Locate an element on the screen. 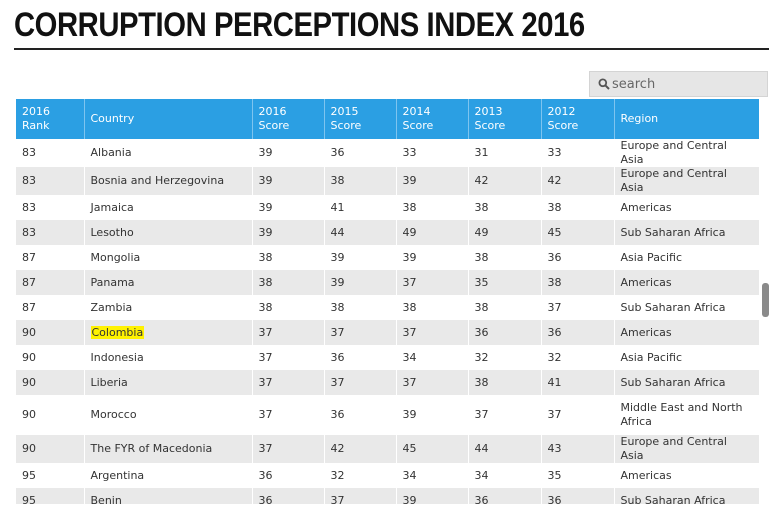 This screenshot has width=781, height=510. cell-value: 43 is located at coordinates (554, 448).